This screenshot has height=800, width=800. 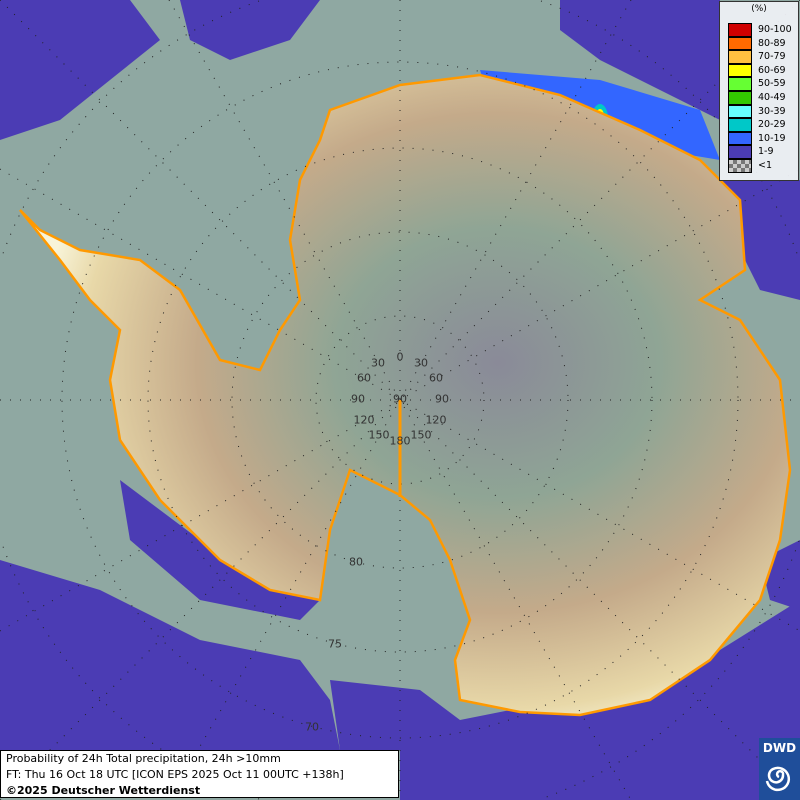 I want to click on lon-label: 0, so click(x=400, y=357).